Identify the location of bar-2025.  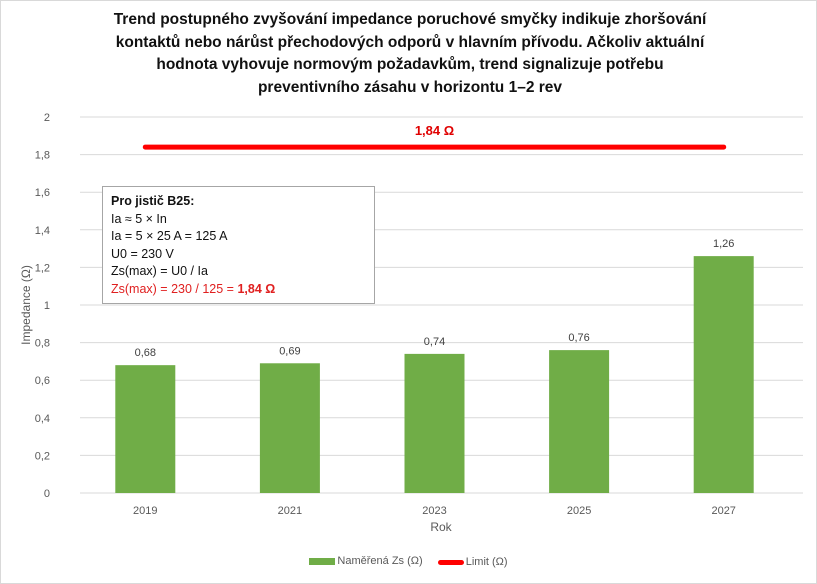
(579, 421).